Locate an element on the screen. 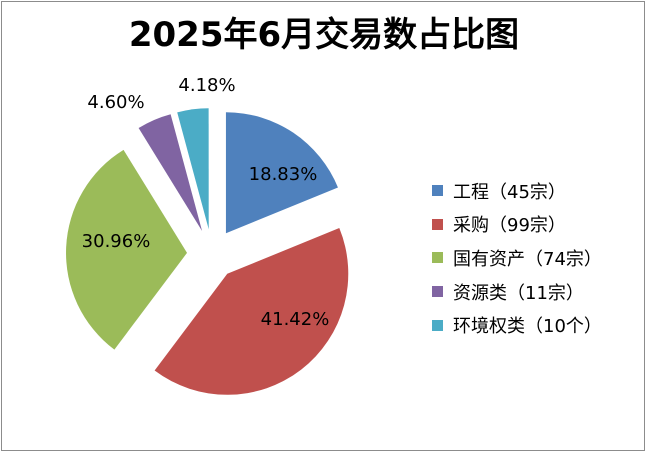  legend-item: 环境权类（10个） is located at coordinates (517, 325).